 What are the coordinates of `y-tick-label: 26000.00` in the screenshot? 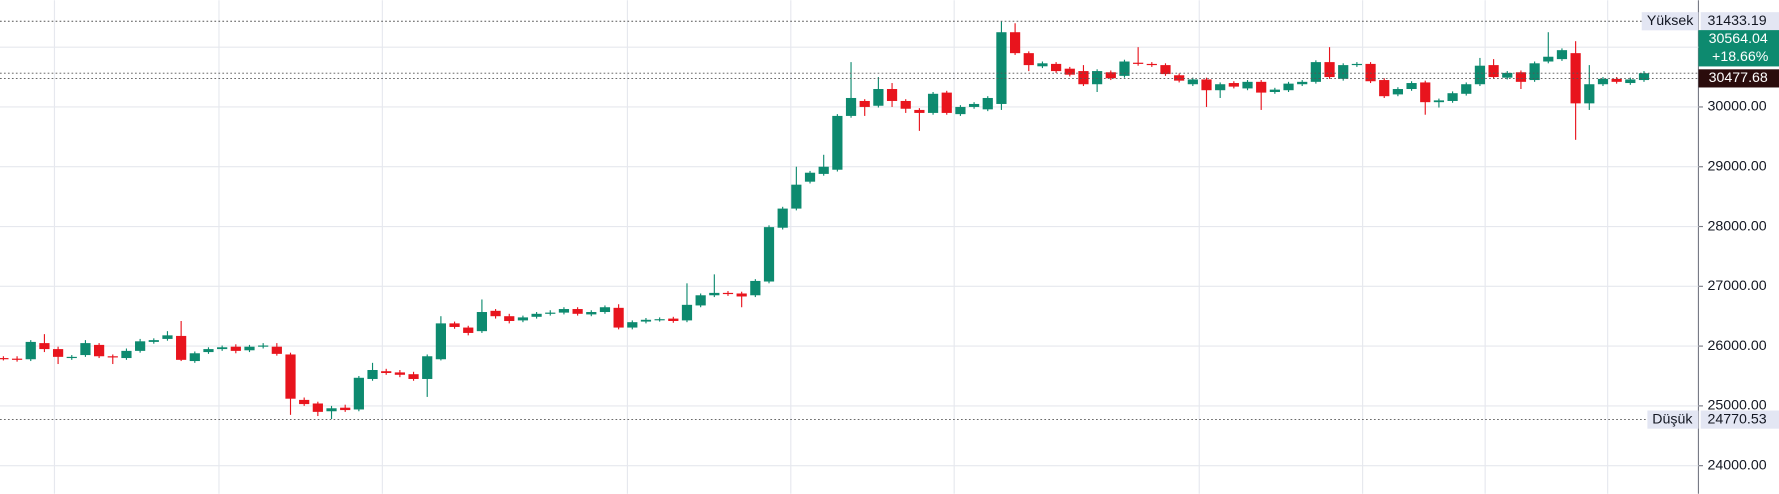 It's located at (1737, 346).